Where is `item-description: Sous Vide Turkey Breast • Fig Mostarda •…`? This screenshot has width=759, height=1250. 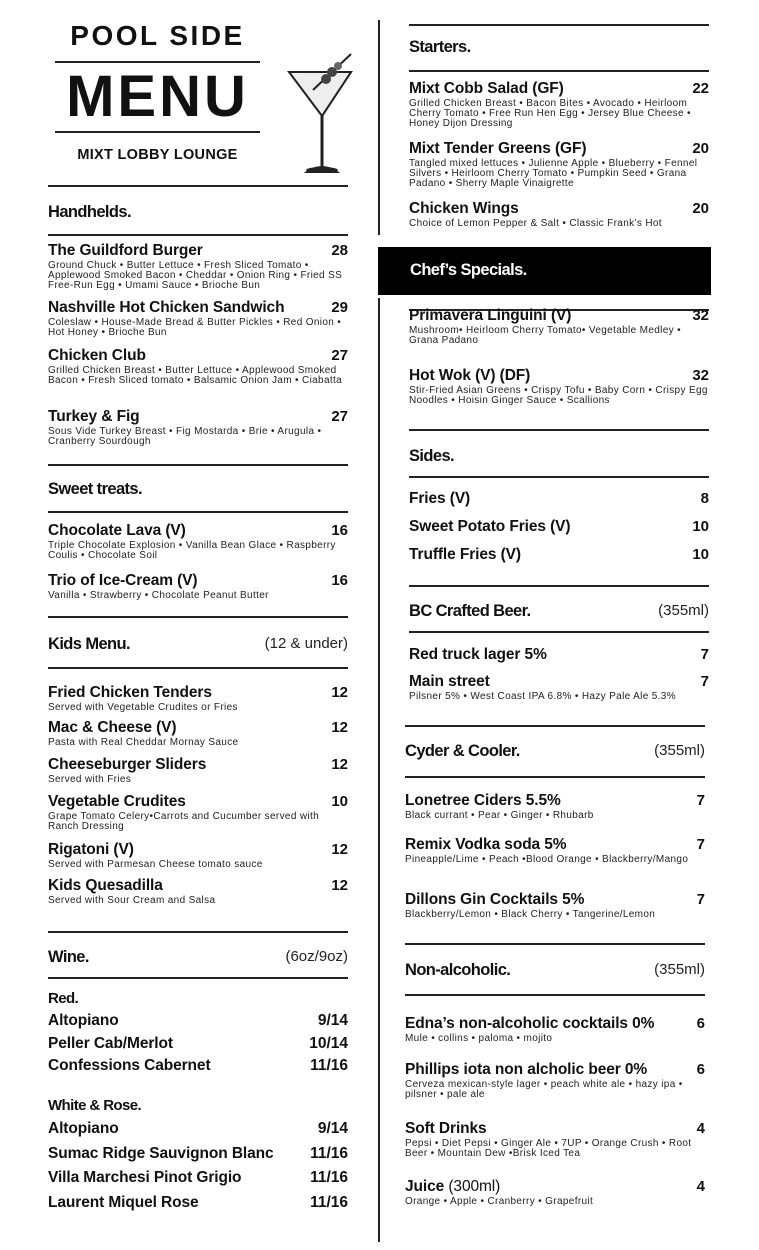 item-description: Sous Vide Turkey Breast • Fig Mostarda •… is located at coordinates (185, 436).